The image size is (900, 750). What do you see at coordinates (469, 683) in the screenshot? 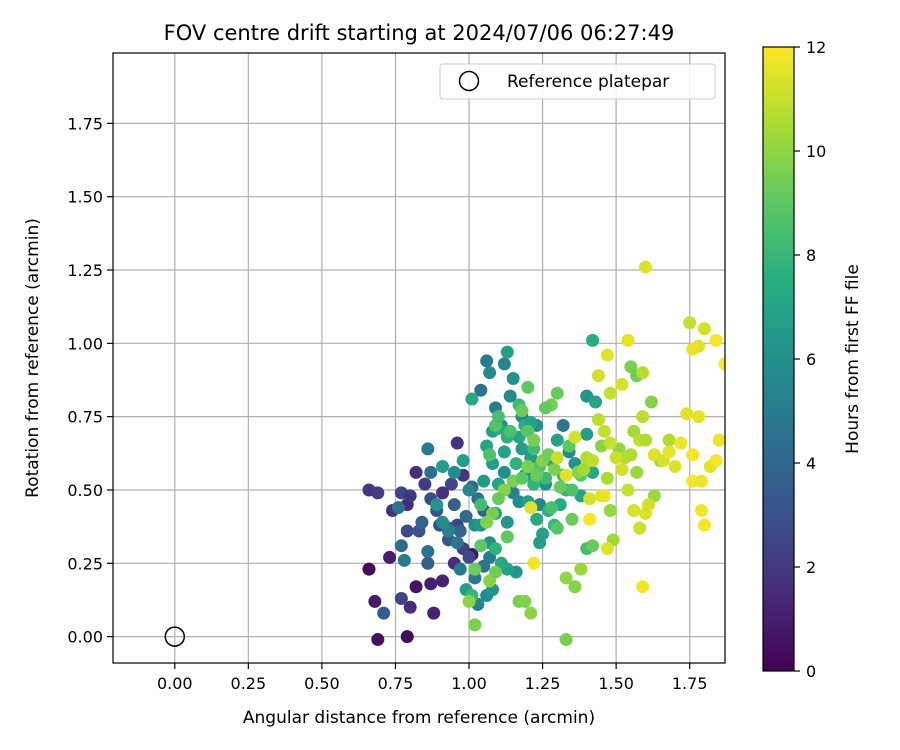
I see `x-tick-label: 1.00` at bounding box center [469, 683].